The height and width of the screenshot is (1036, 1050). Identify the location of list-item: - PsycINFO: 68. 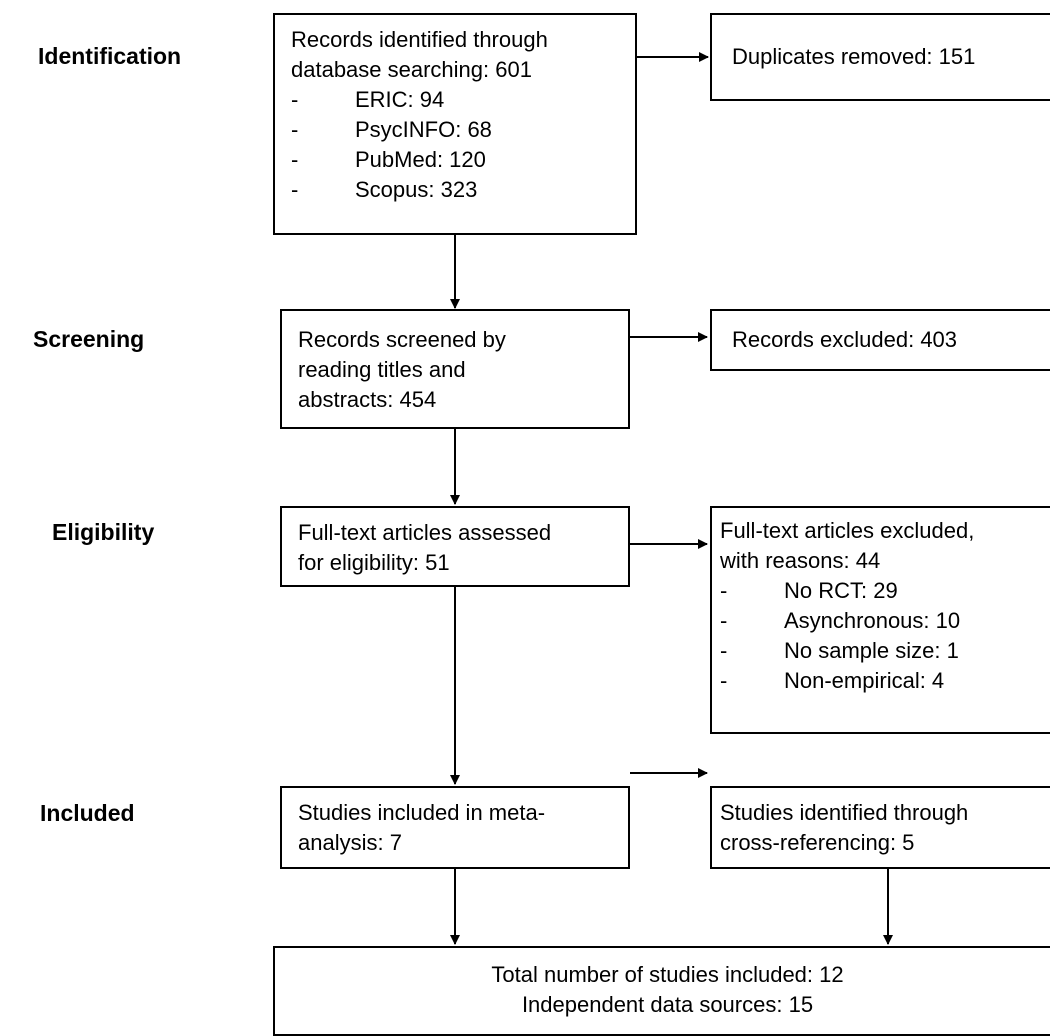
(391, 129).